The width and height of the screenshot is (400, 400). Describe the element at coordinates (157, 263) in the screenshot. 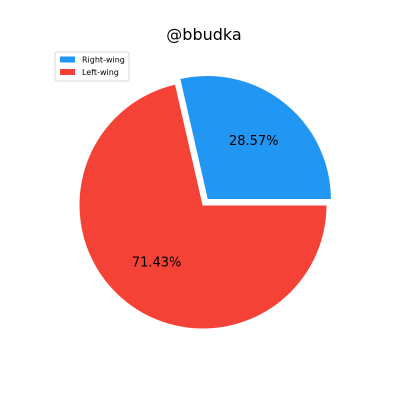

I see `pie-slice-label: 71.43%` at that location.